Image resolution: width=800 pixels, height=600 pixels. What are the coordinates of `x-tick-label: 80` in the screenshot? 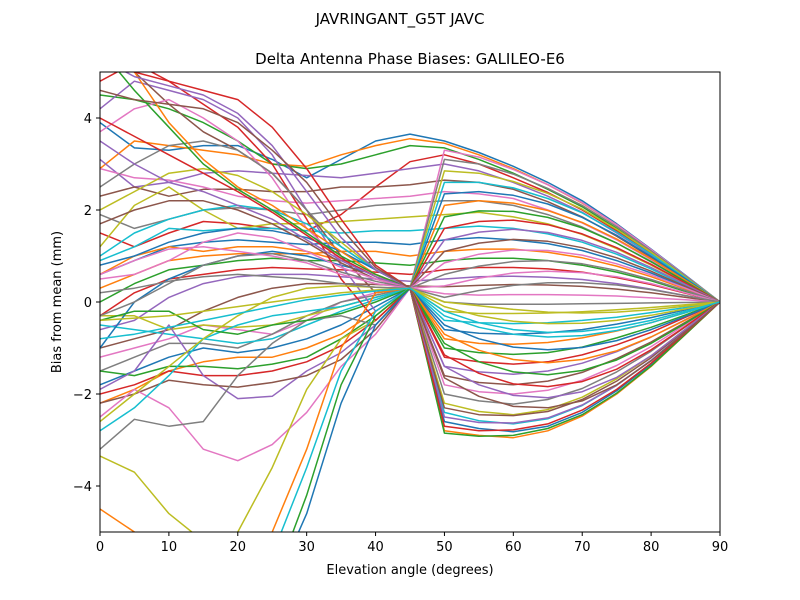 It's located at (651, 547).